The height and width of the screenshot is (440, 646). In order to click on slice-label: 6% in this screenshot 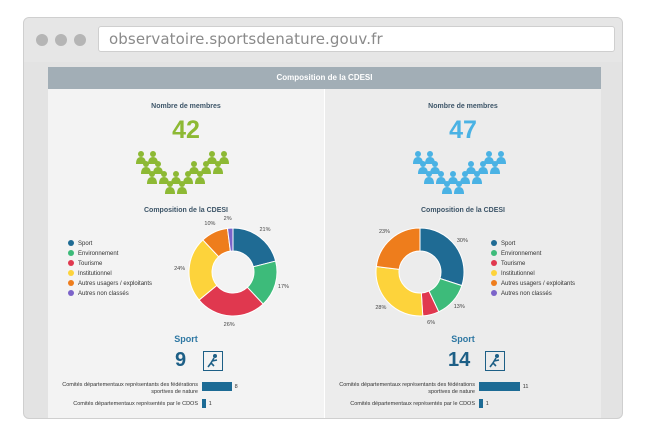, I will do `click(431, 323)`.